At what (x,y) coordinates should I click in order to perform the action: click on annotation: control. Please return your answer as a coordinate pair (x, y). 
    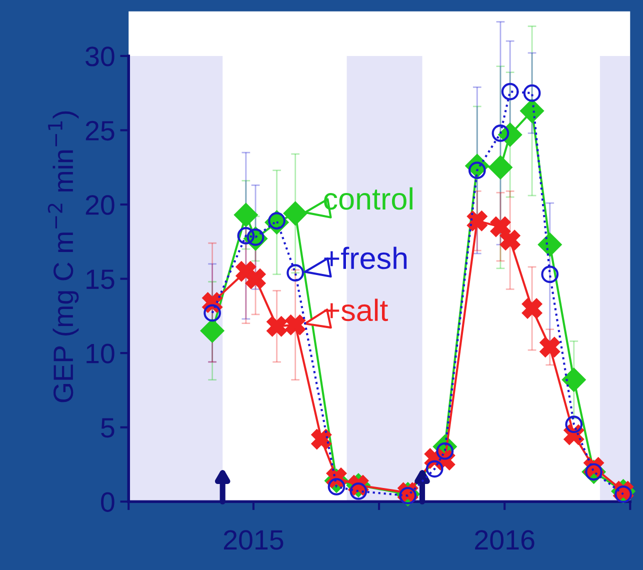
    Looking at the image, I should click on (368, 198).